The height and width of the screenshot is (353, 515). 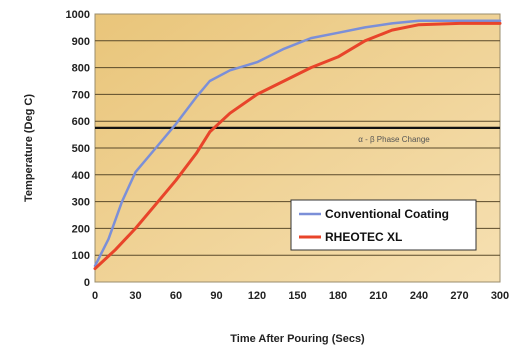 I want to click on y-tick-label: 900, so click(x=81, y=42).